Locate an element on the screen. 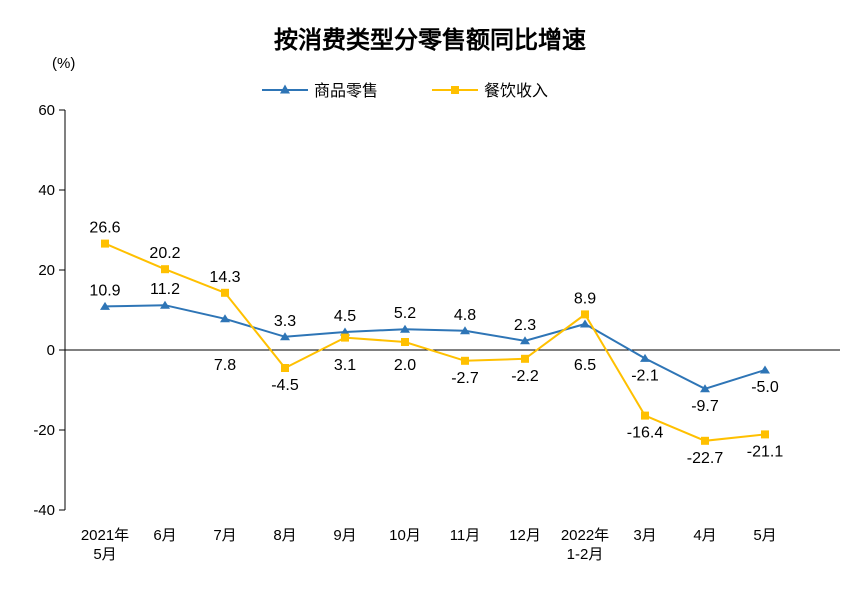 The width and height of the screenshot is (861, 603). data-label: -2.2 is located at coordinates (525, 376).